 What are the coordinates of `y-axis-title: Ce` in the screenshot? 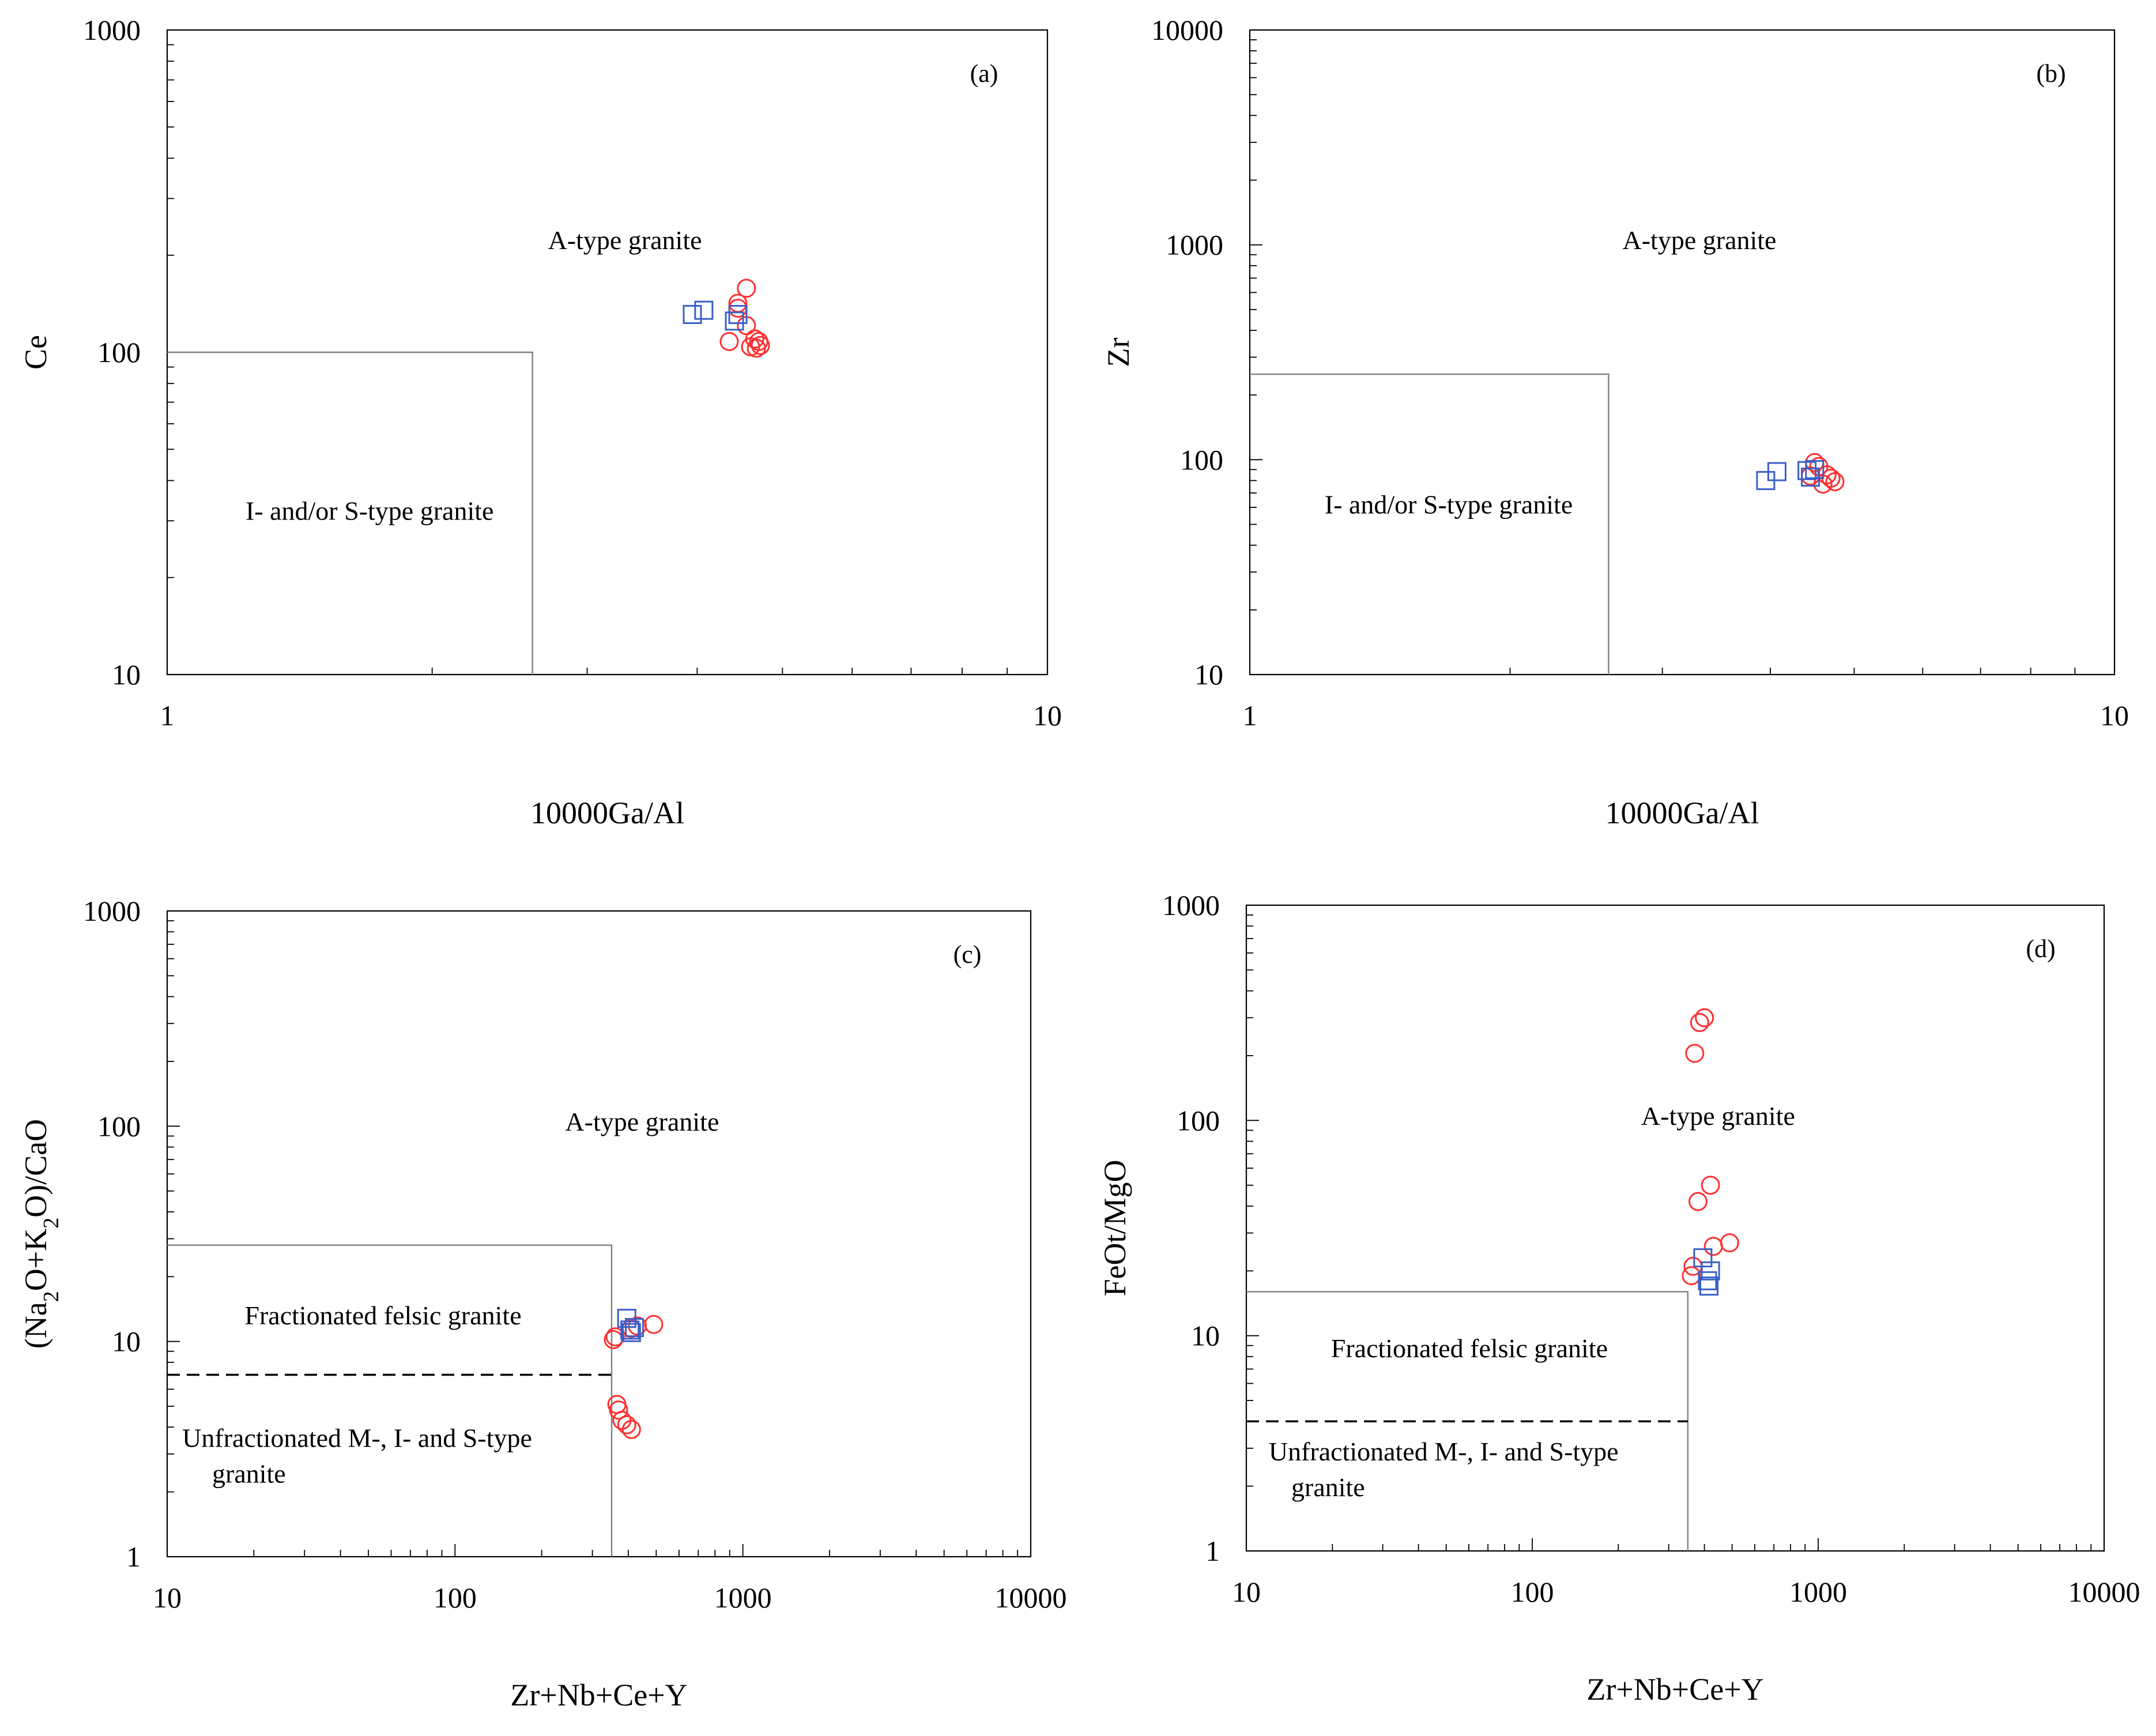 It's located at (35, 352).